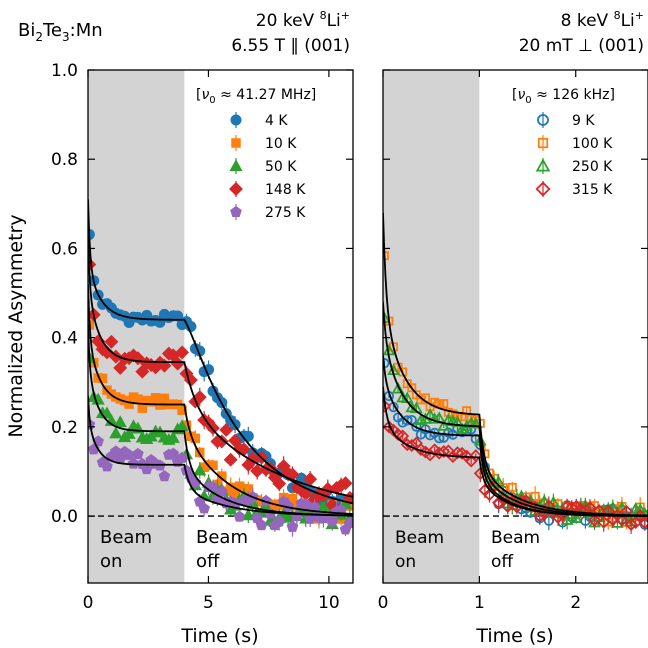 The width and height of the screenshot is (648, 648). Describe the element at coordinates (64, 517) in the screenshot. I see `y-tick-label: 0.0` at that location.